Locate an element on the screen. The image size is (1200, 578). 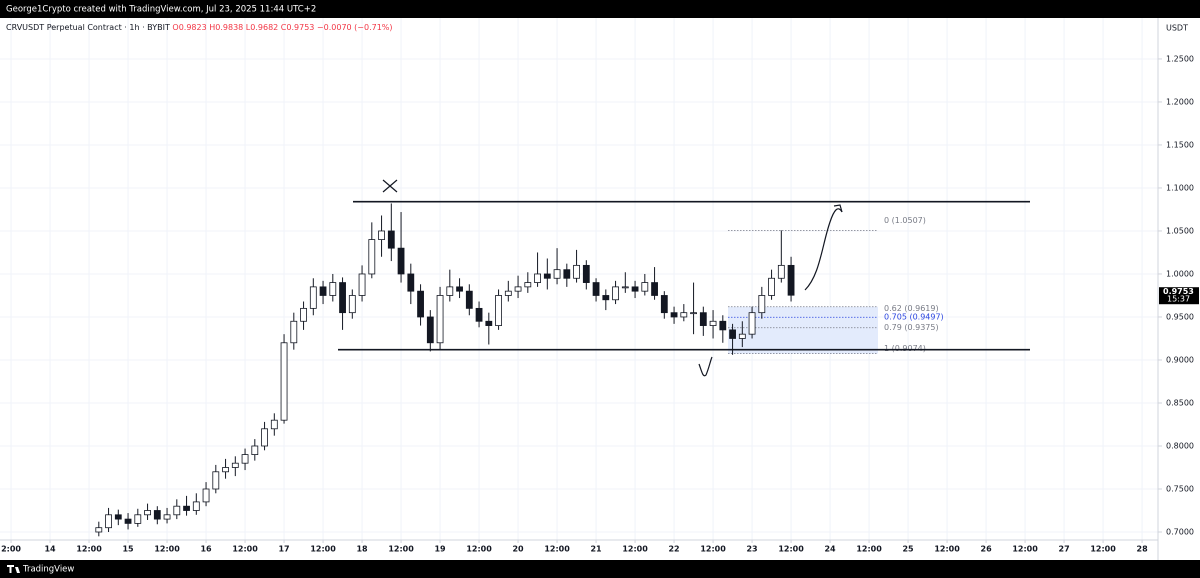
x-tick-label: 28 is located at coordinates (1143, 549).